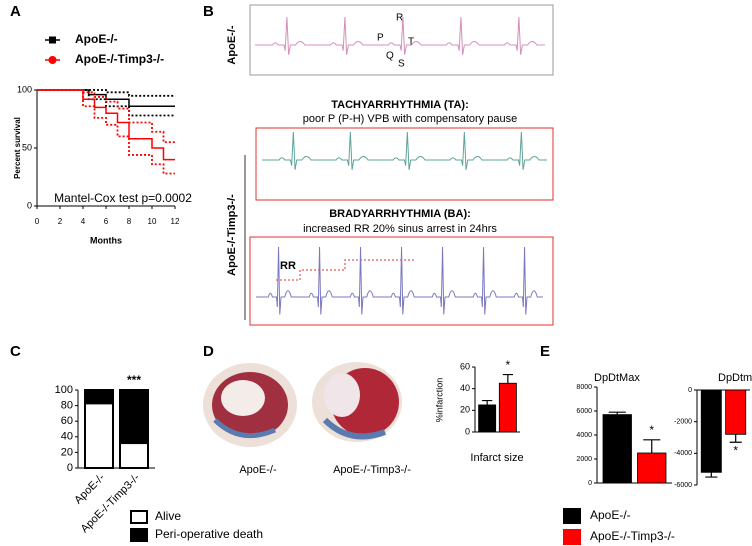 The height and width of the screenshot is (546, 752). I want to click on panel-letter: A, so click(15, 11).